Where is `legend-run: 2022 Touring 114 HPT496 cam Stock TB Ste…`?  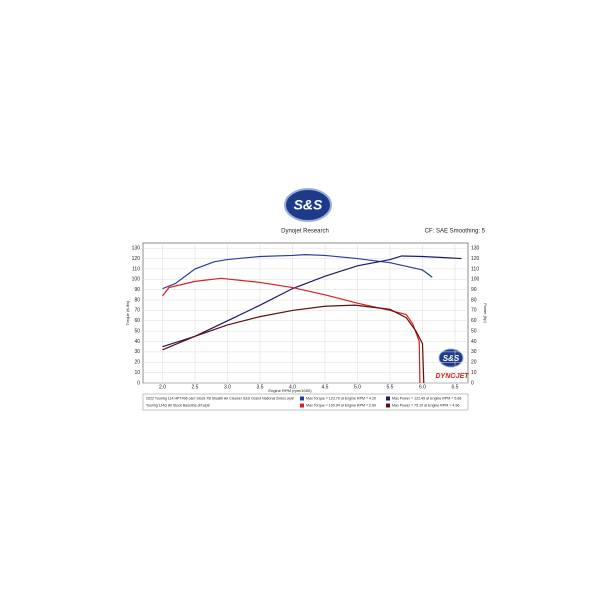 legend-run: 2022 Touring 114 HPT496 cam Stock TB Ste… is located at coordinates (220, 398).